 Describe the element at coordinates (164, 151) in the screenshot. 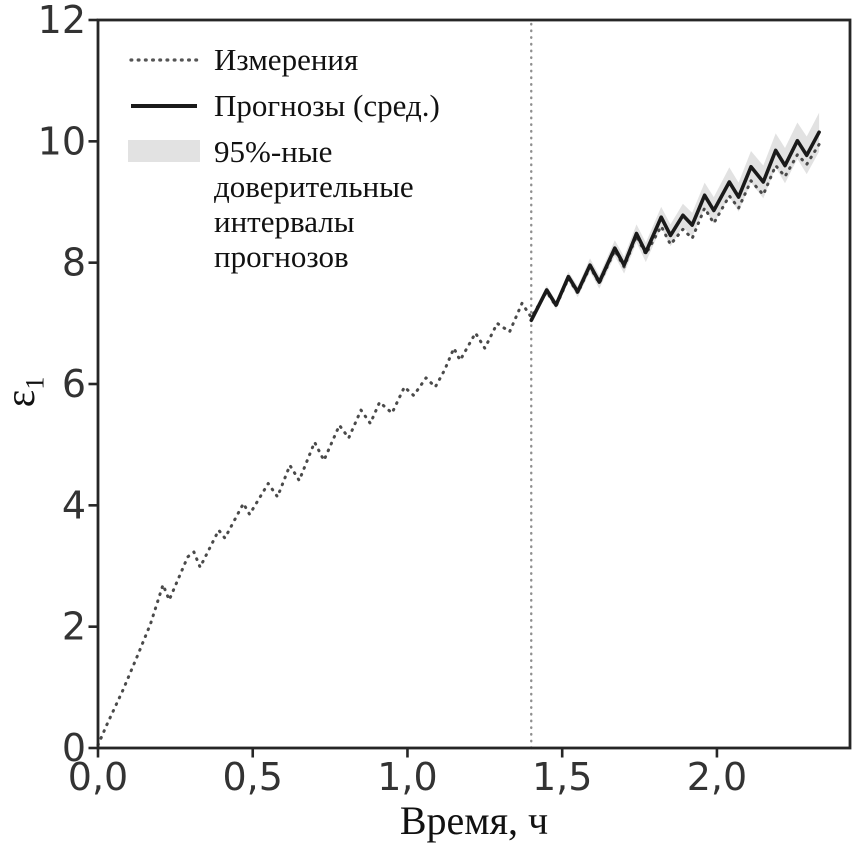

I see `legend-band-swatch-icon` at that location.